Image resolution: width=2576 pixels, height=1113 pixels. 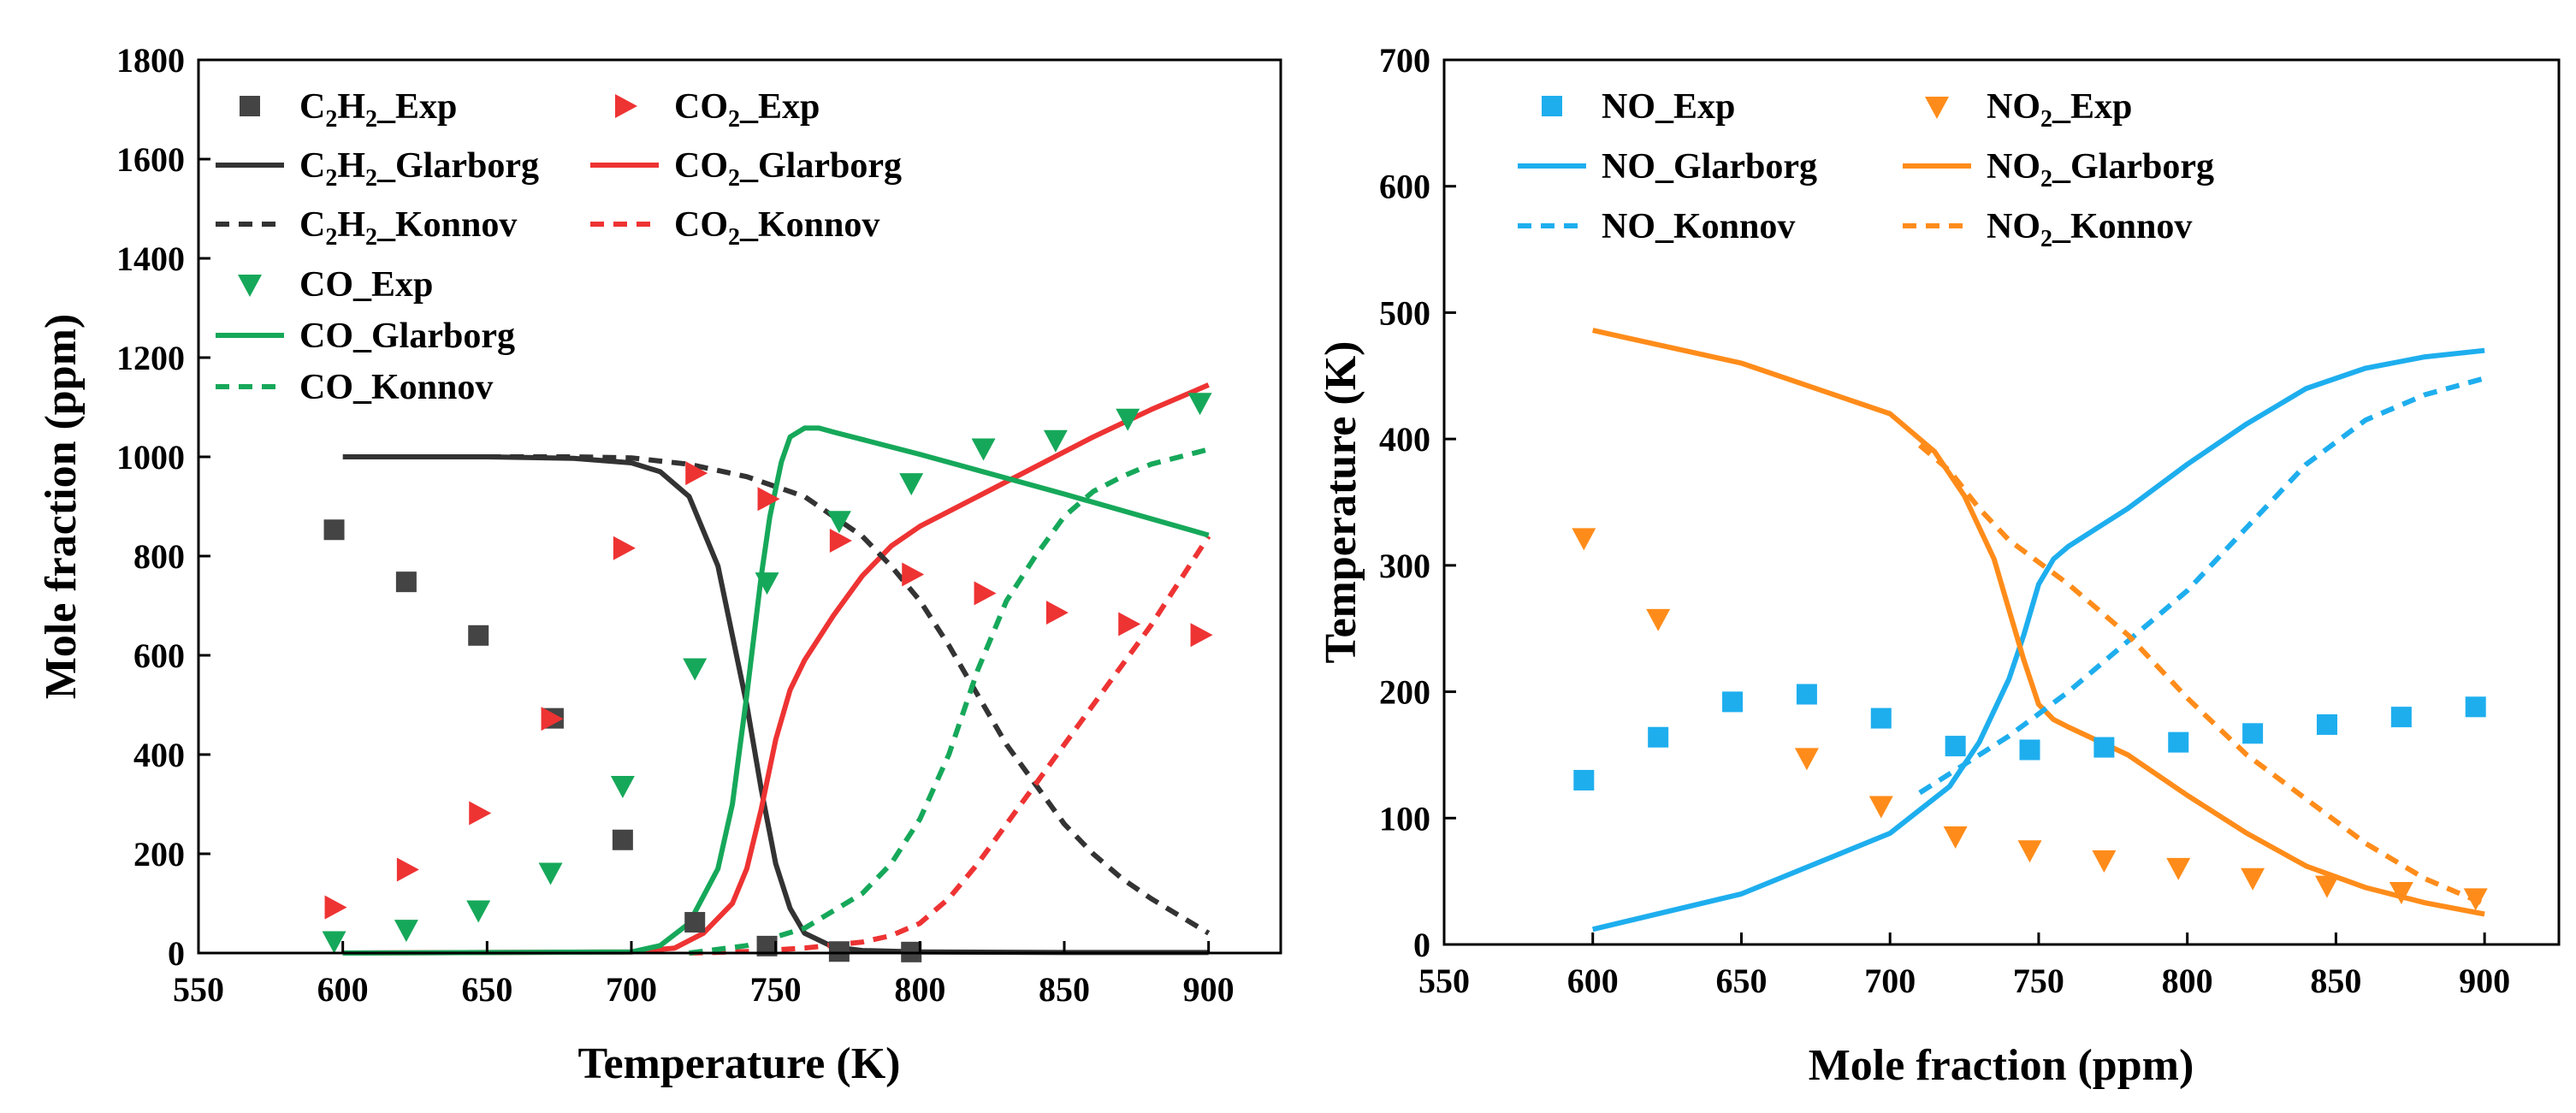 What do you see at coordinates (150, 159) in the screenshot?
I see `left-y-tick-label-1600: 1600` at bounding box center [150, 159].